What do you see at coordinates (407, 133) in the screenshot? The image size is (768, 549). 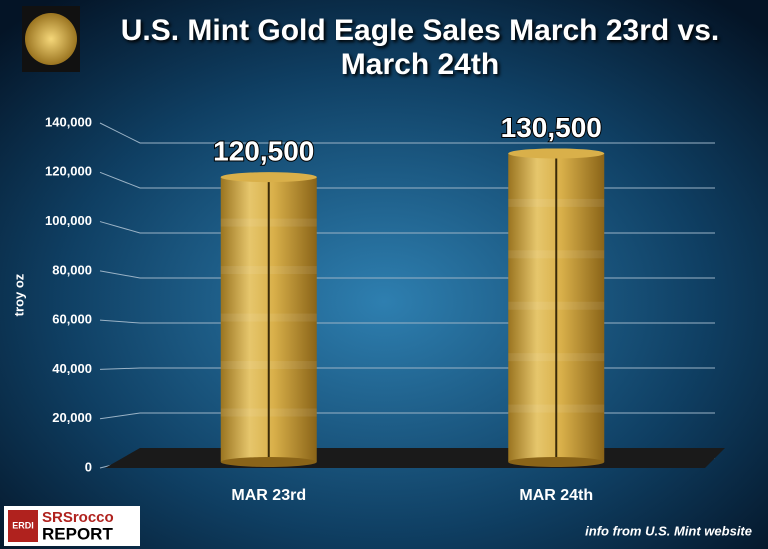 I see `grid-line` at bounding box center [407, 133].